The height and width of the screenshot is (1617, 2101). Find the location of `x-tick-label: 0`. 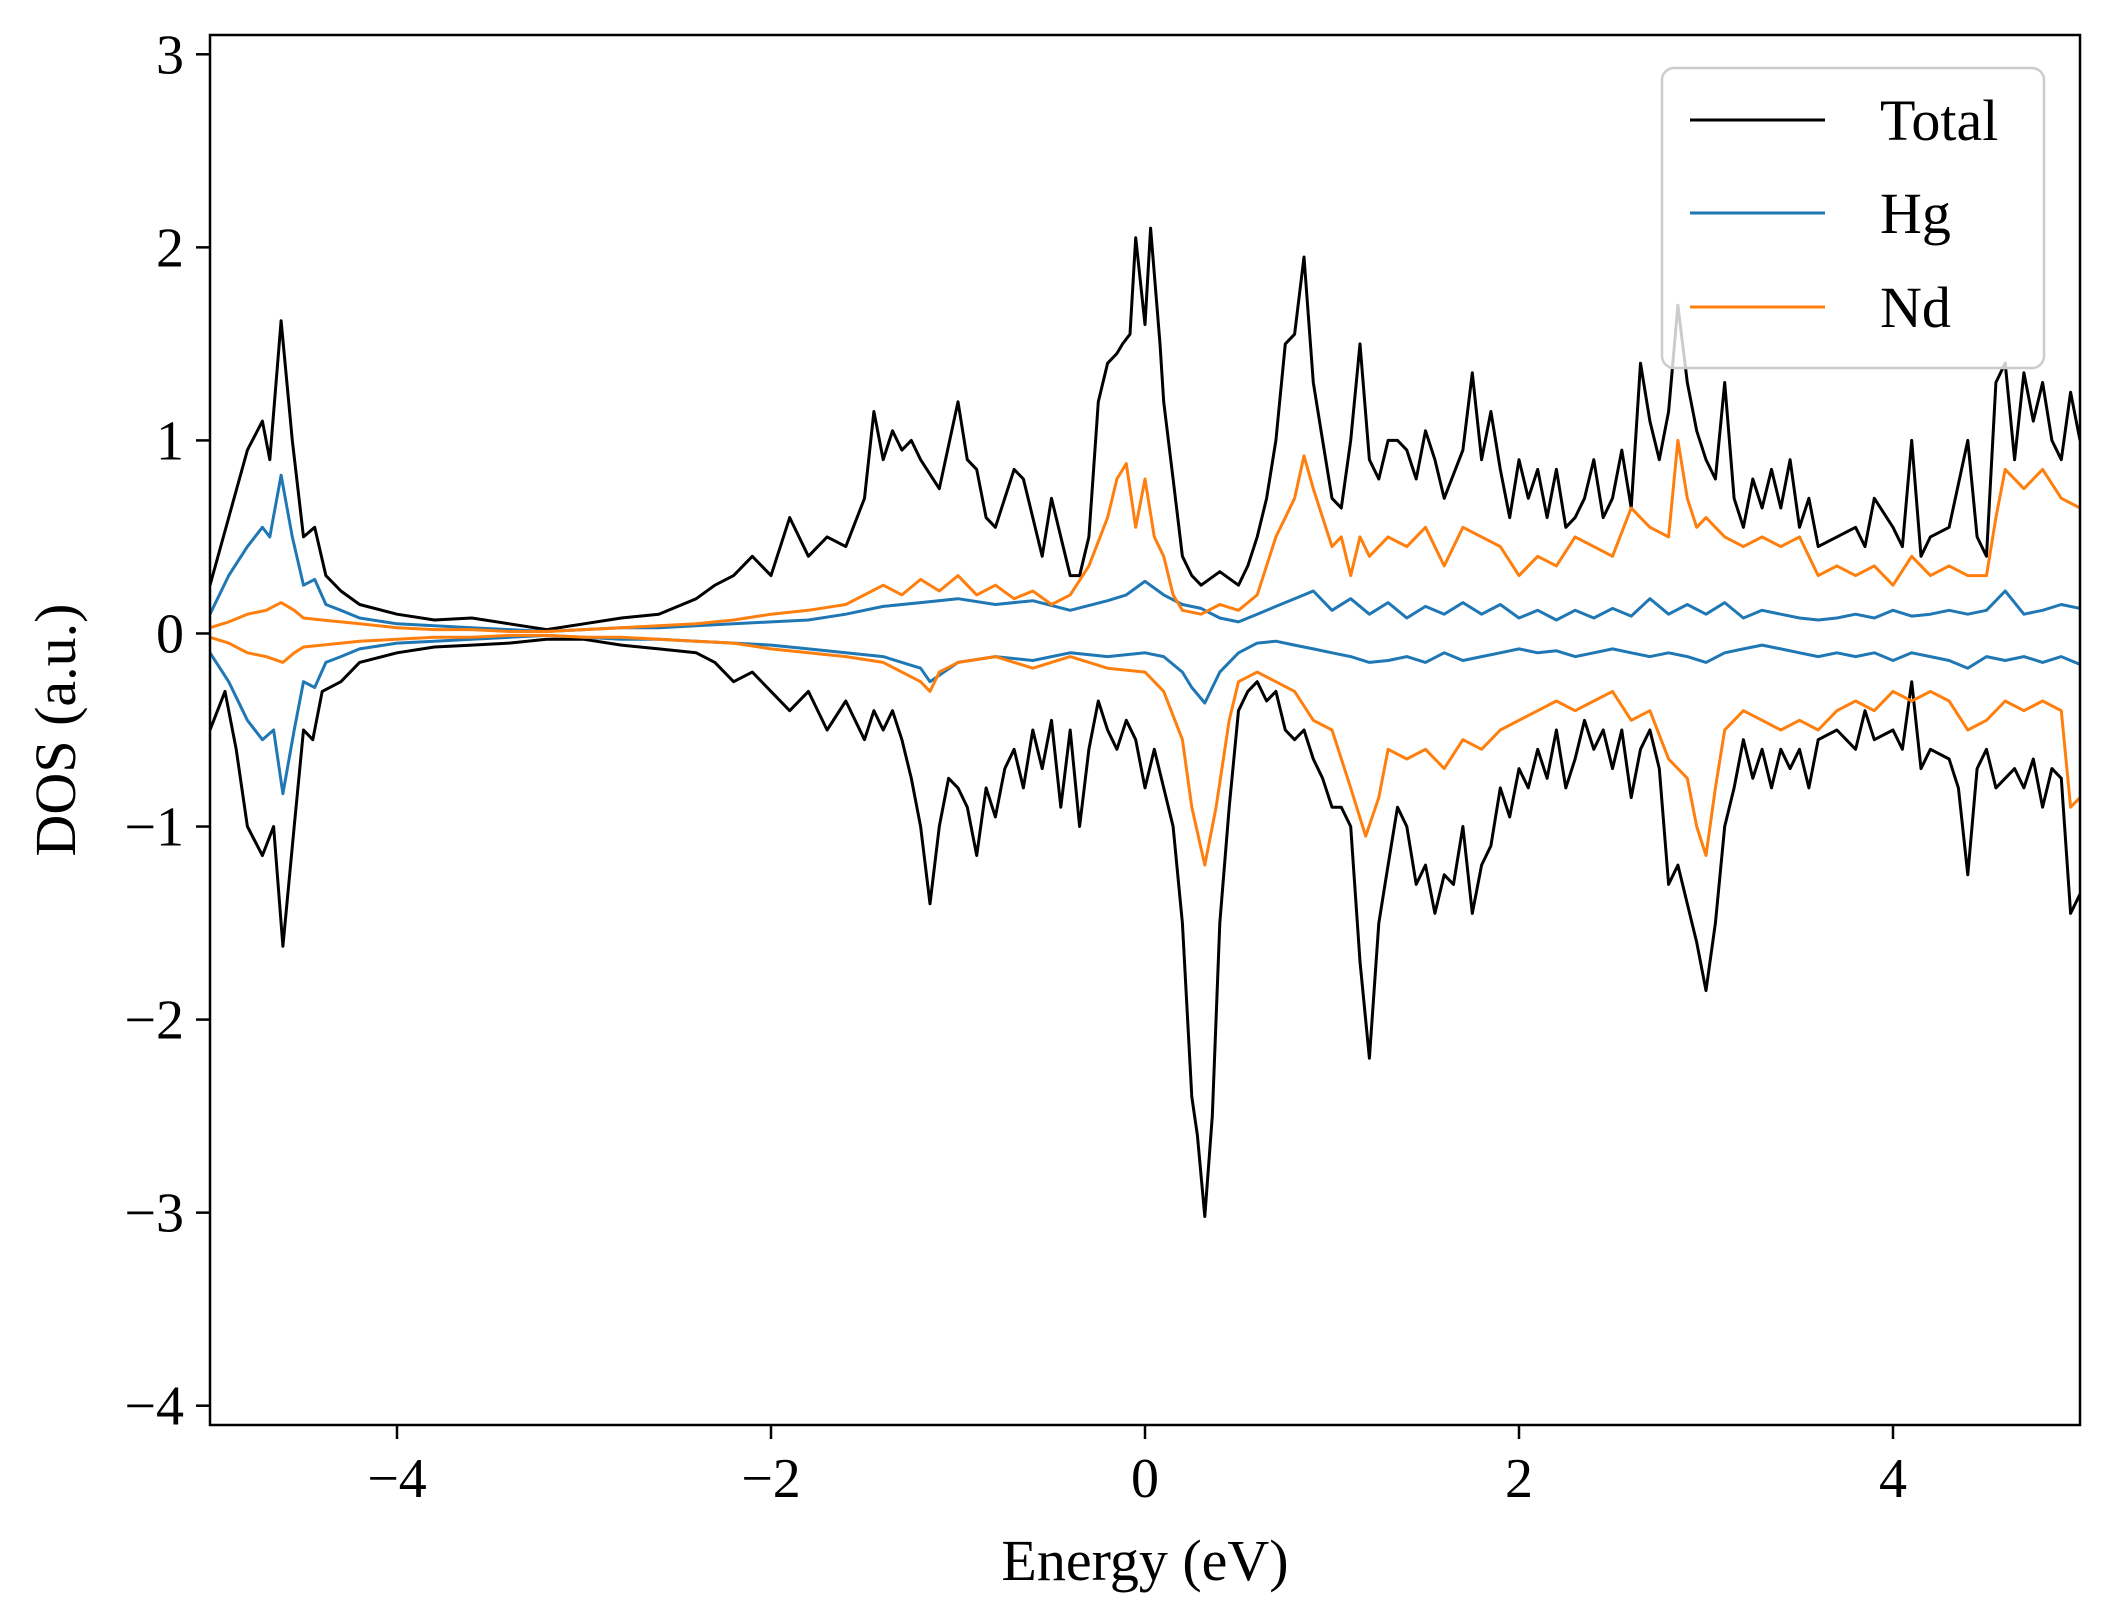

x-tick-label: 0 is located at coordinates (1145, 1479).